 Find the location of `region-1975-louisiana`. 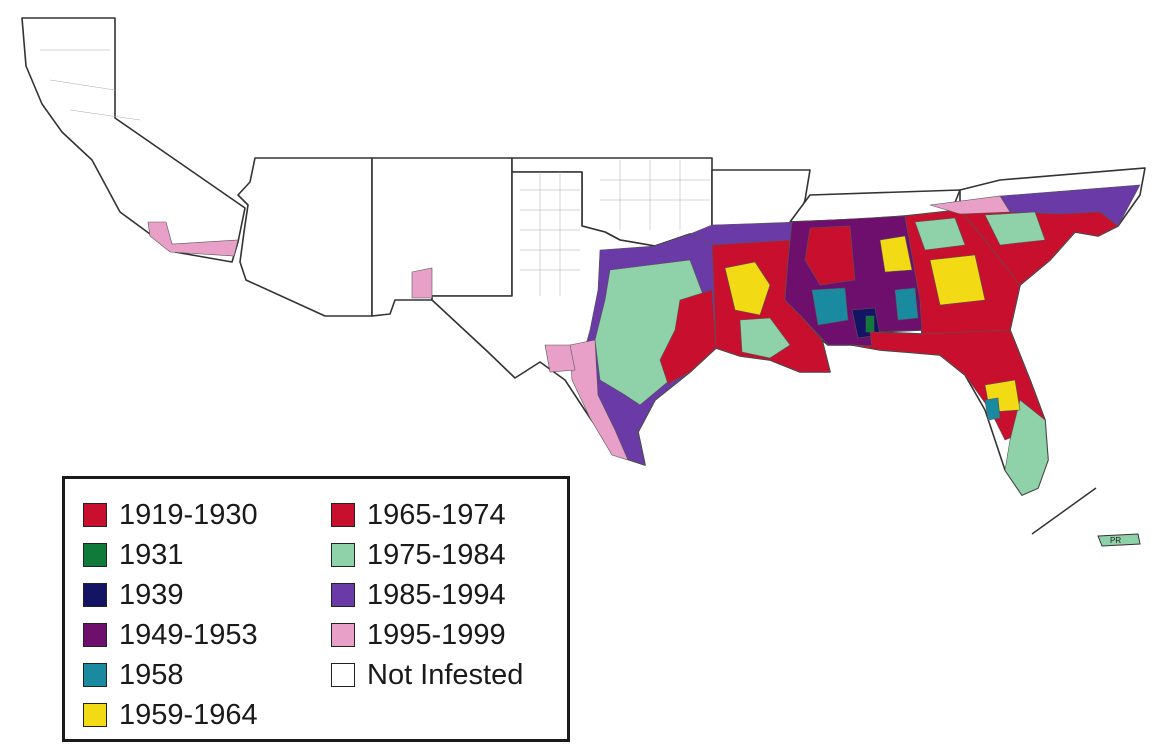

region-1975-louisiana is located at coordinates (765, 338).